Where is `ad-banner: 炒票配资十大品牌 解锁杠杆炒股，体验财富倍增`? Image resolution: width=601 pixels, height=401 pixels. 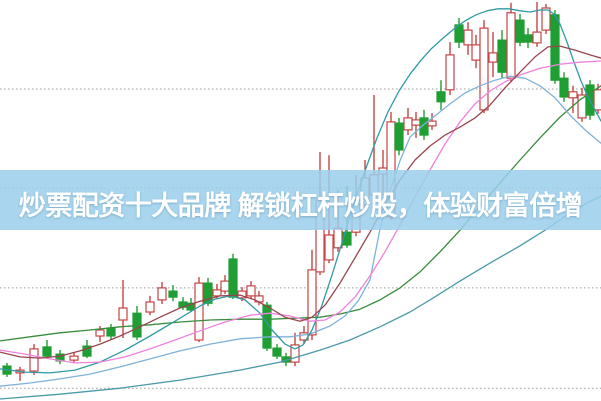
ad-banner: 炒票配资十大品牌 解锁杠杆炒股，体验财富倍增 is located at coordinates (300, 200).